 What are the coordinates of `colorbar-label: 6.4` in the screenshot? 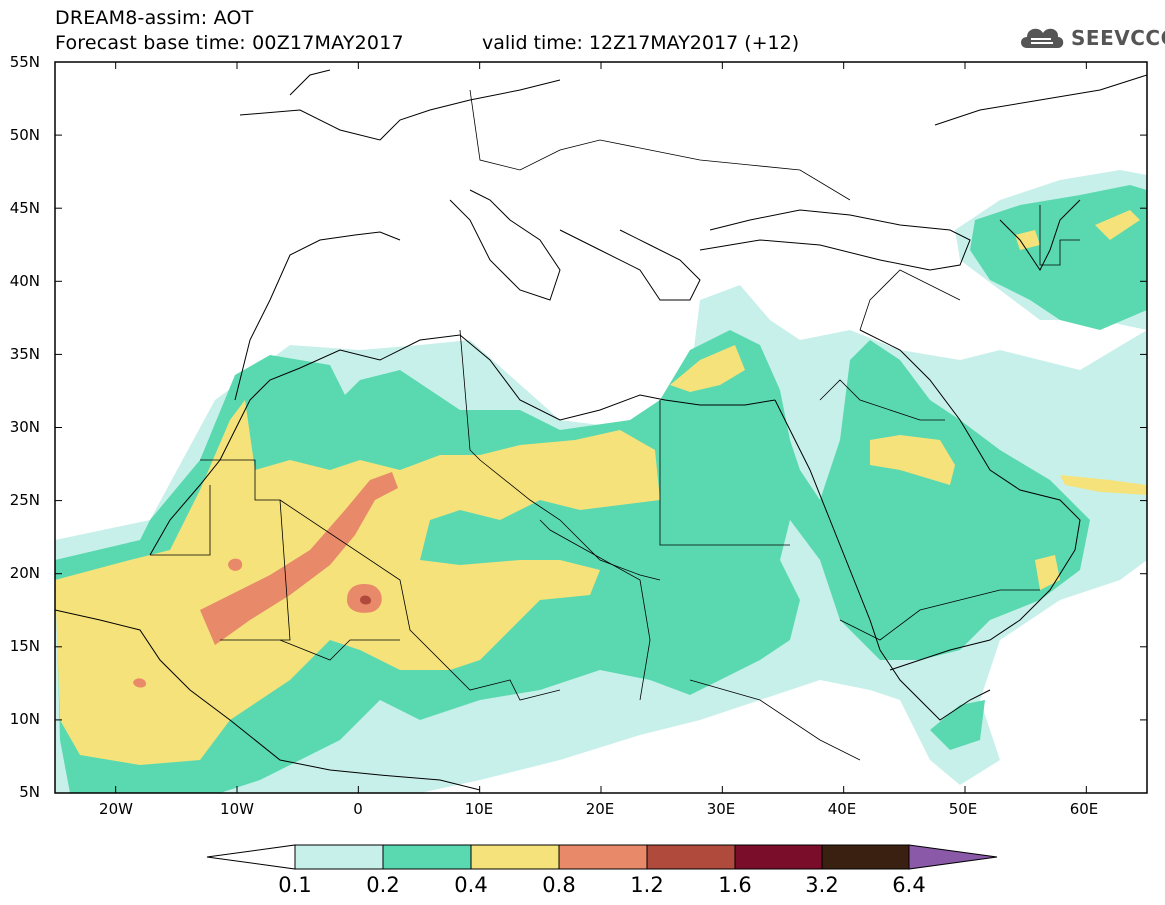 It's located at (909, 885).